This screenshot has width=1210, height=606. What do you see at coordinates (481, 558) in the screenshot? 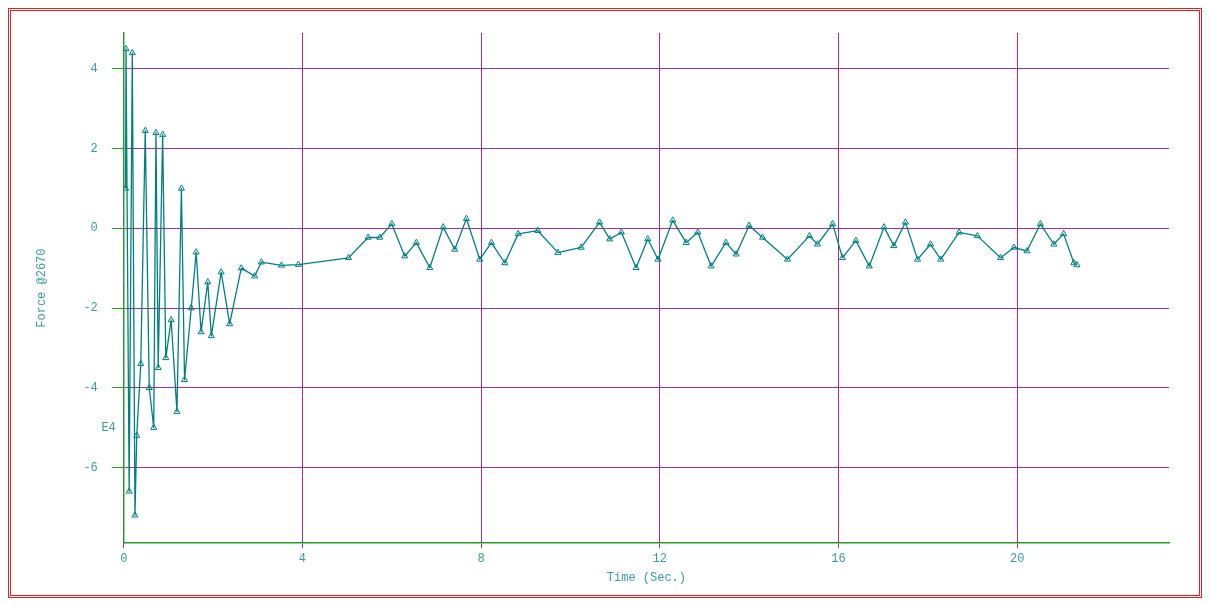
I see `x-tick-label: 8` at bounding box center [481, 558].